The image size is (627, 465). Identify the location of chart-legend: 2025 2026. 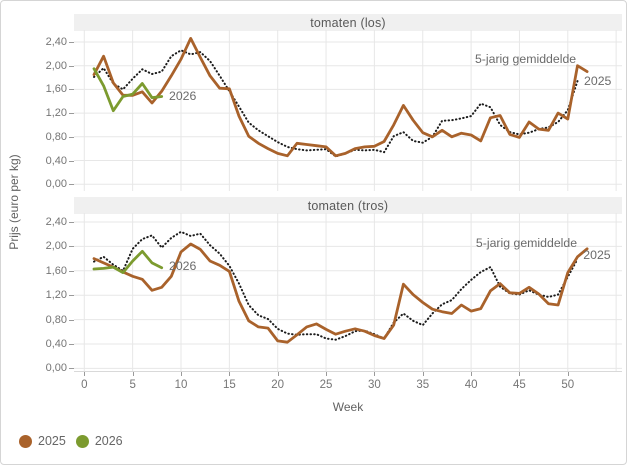
(71, 441).